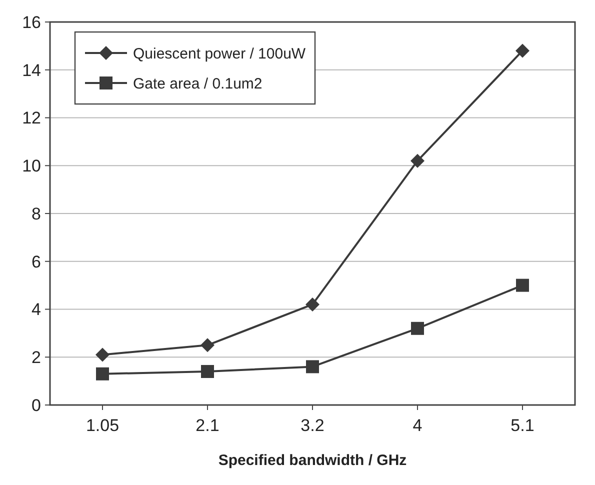 The image size is (595, 485). Describe the element at coordinates (31, 70) in the screenshot. I see `y-tick-label: 14` at that location.